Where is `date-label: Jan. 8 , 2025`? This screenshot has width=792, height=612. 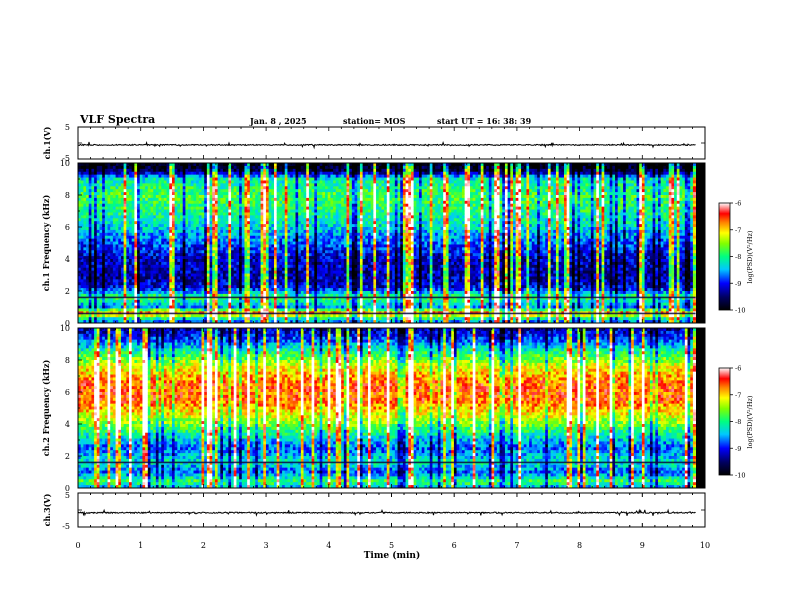
date-label: Jan. 8 , 2025 is located at coordinates (278, 121).